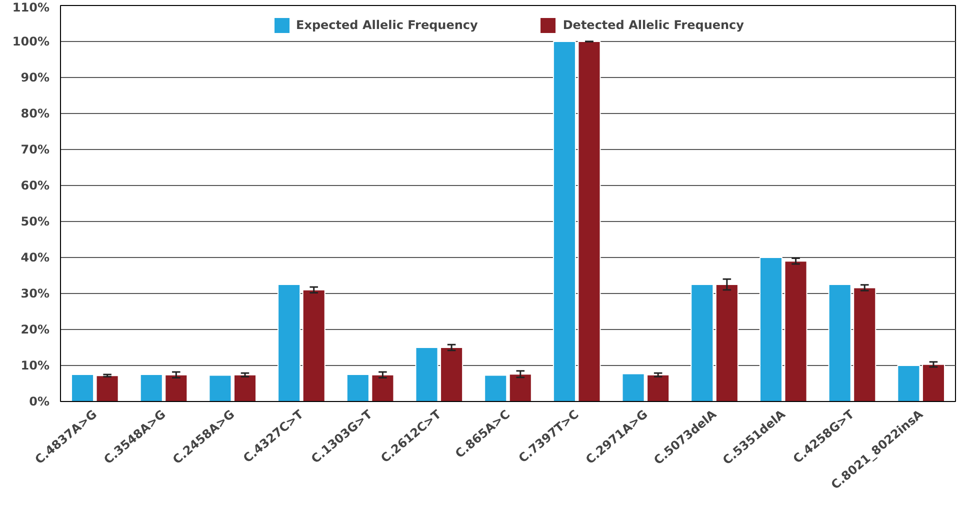 This screenshot has height=510, width=973. I want to click on y-tick-label: 30%, so click(35, 293).